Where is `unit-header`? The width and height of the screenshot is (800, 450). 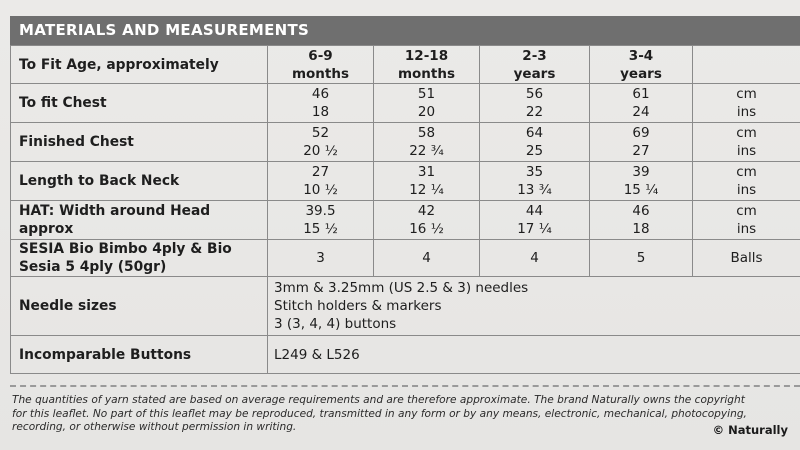
unit-header is located at coordinates (746, 64).